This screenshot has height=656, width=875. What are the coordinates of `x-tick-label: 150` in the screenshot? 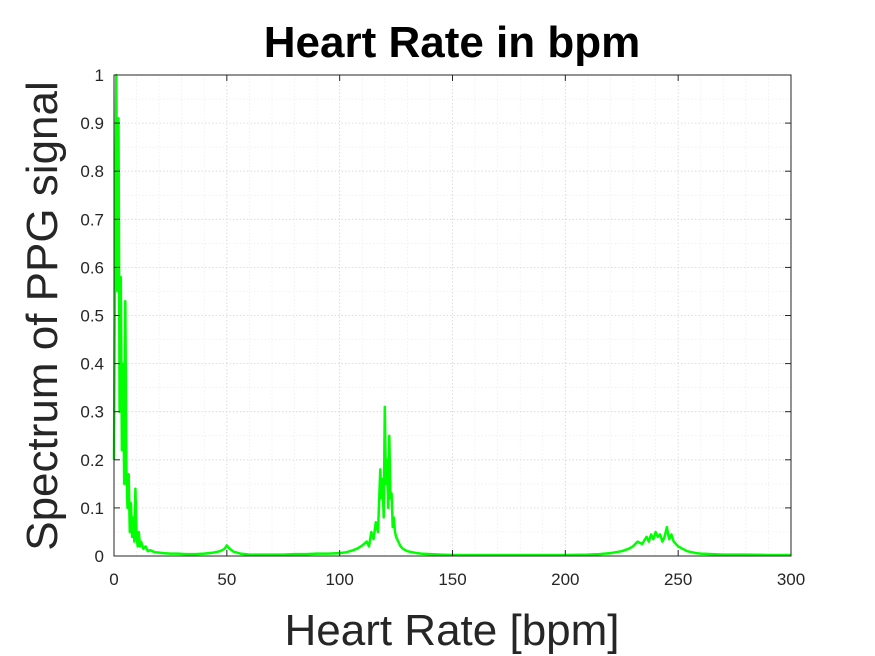 It's located at (452, 579).